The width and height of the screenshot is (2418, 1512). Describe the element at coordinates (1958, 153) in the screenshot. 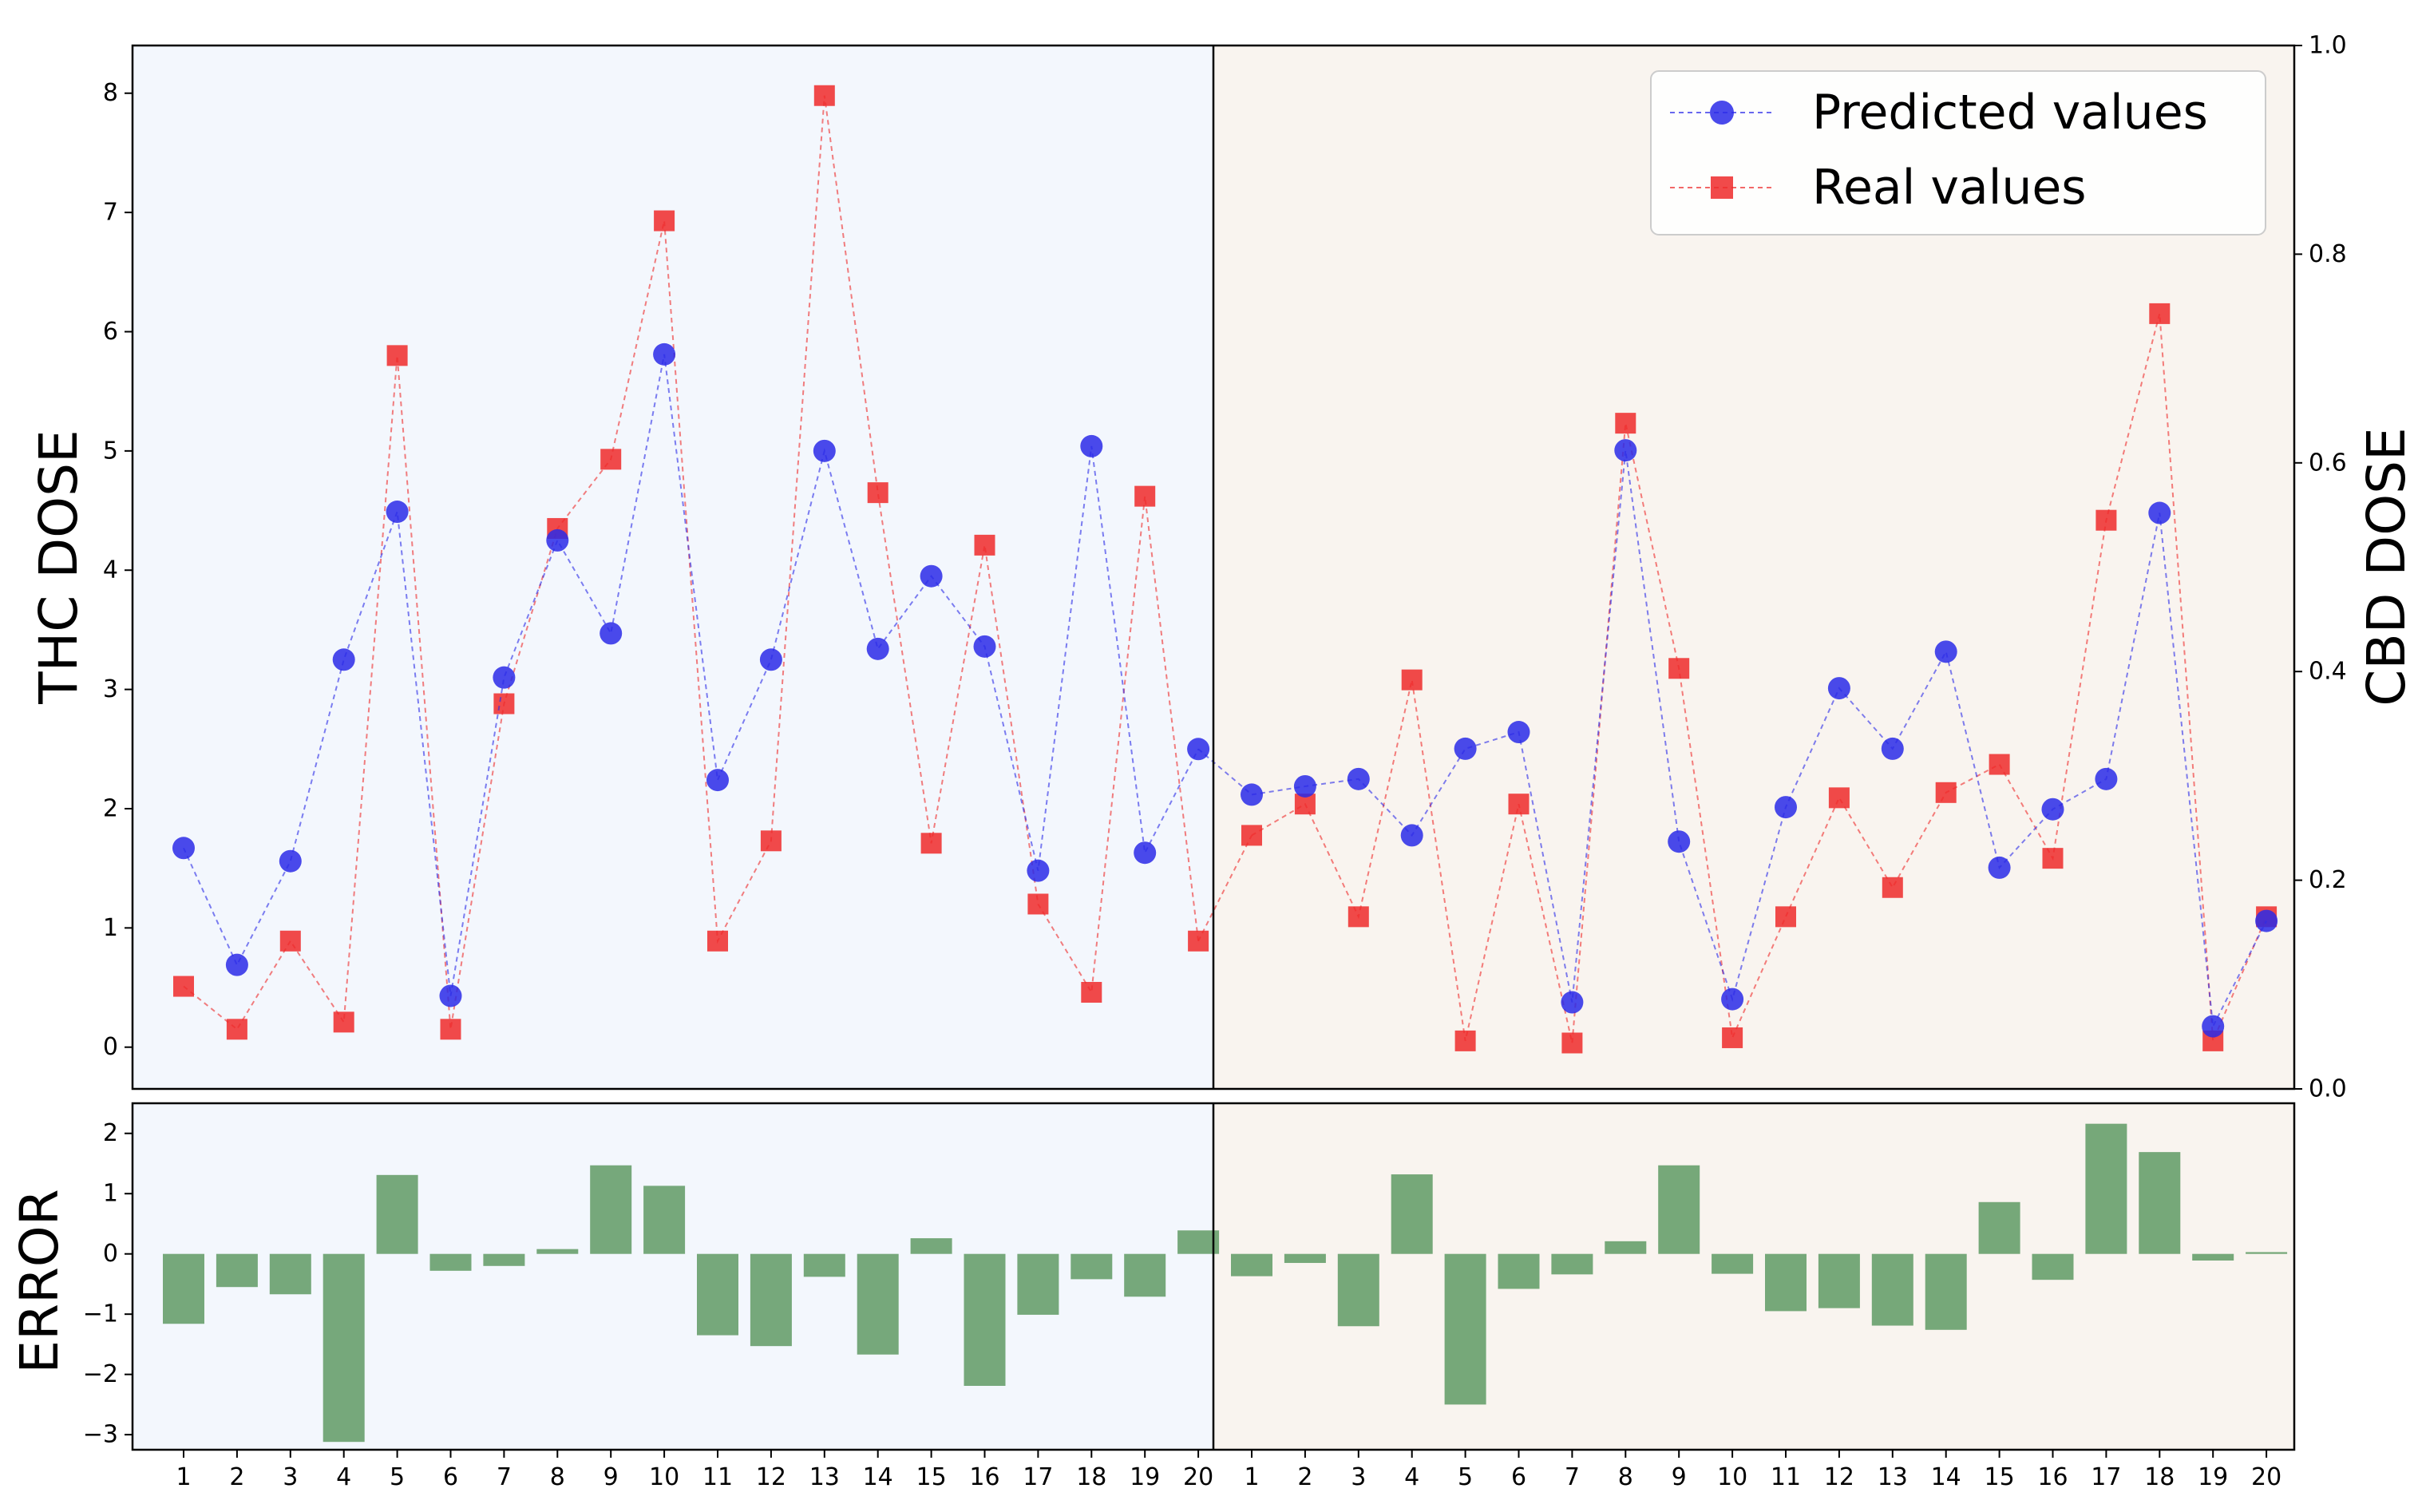

I see `legend: Predicted values Real values` at that location.